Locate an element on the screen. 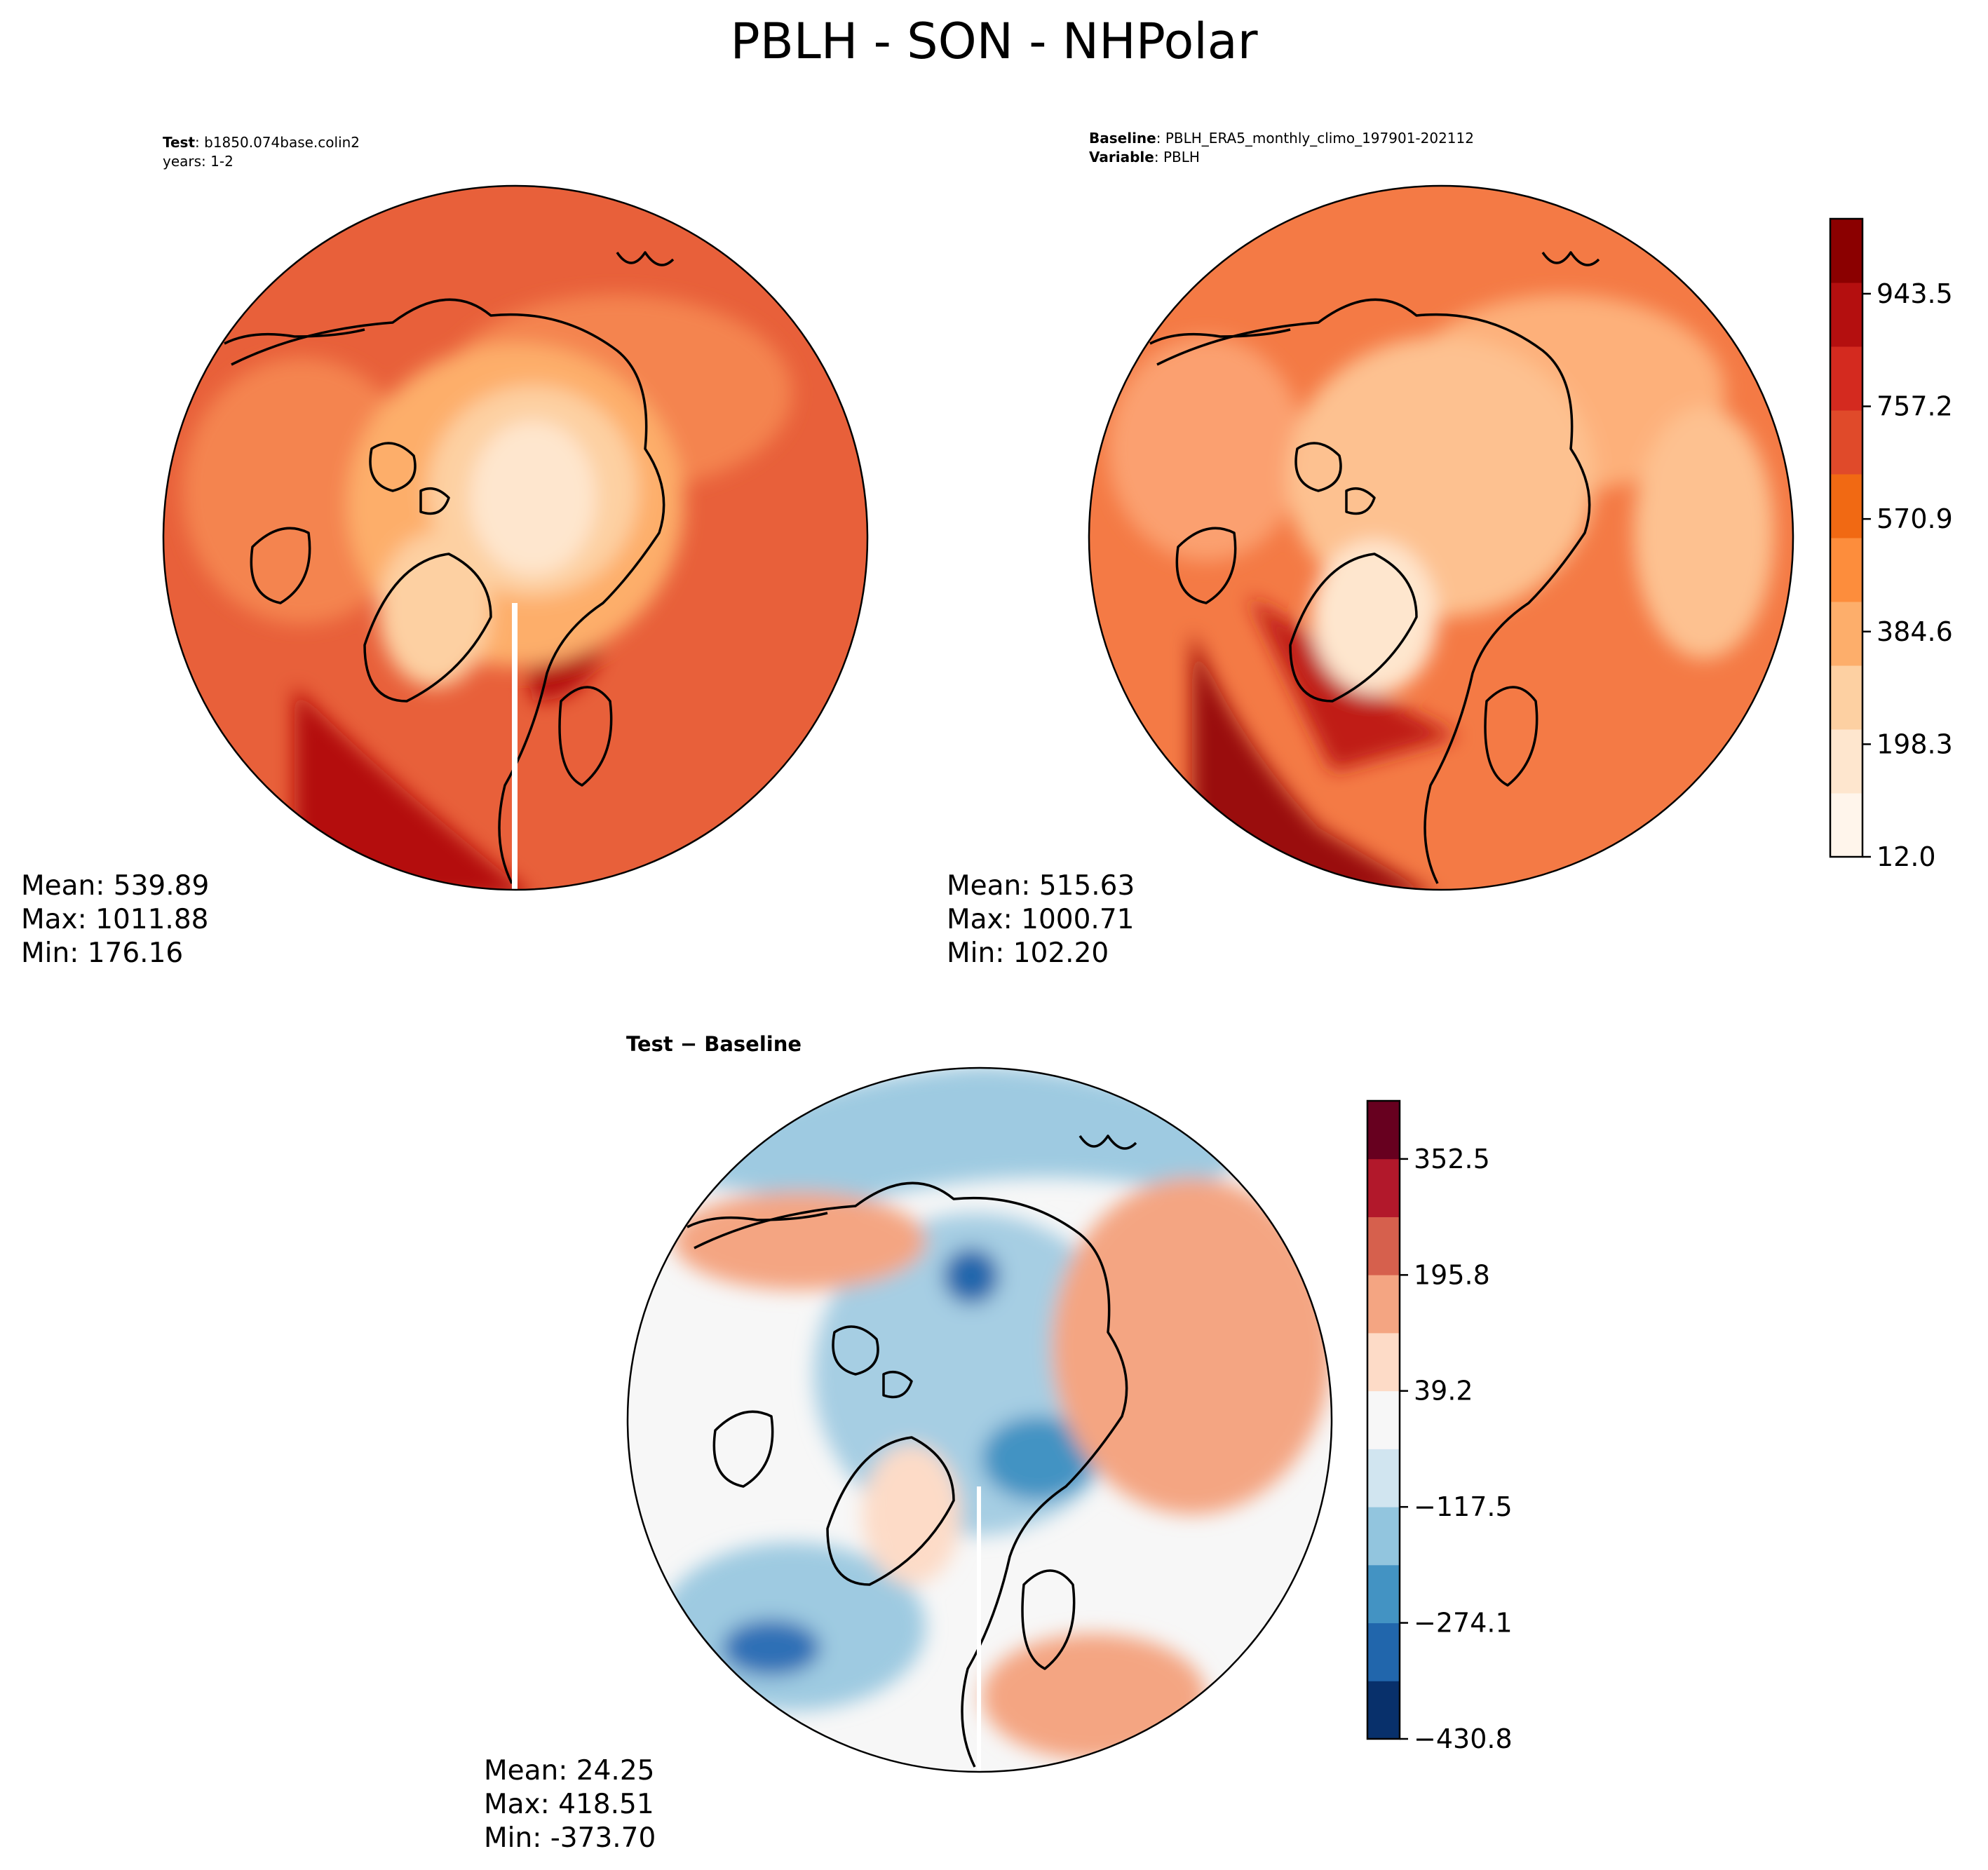 This screenshot has width=1988, height=1870. diff-colorbar-tick-label: 39.2 is located at coordinates (1444, 1392).